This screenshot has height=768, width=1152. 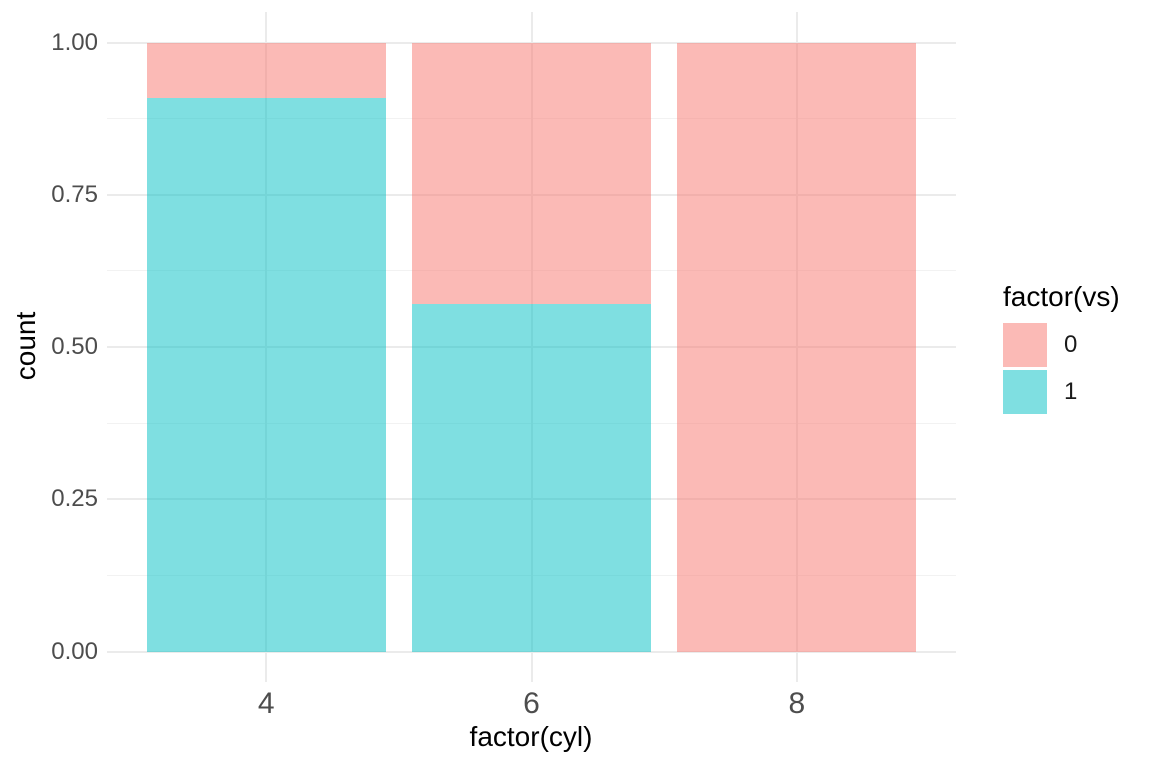 What do you see at coordinates (797, 703) in the screenshot?
I see `x-tick-label: 8` at bounding box center [797, 703].